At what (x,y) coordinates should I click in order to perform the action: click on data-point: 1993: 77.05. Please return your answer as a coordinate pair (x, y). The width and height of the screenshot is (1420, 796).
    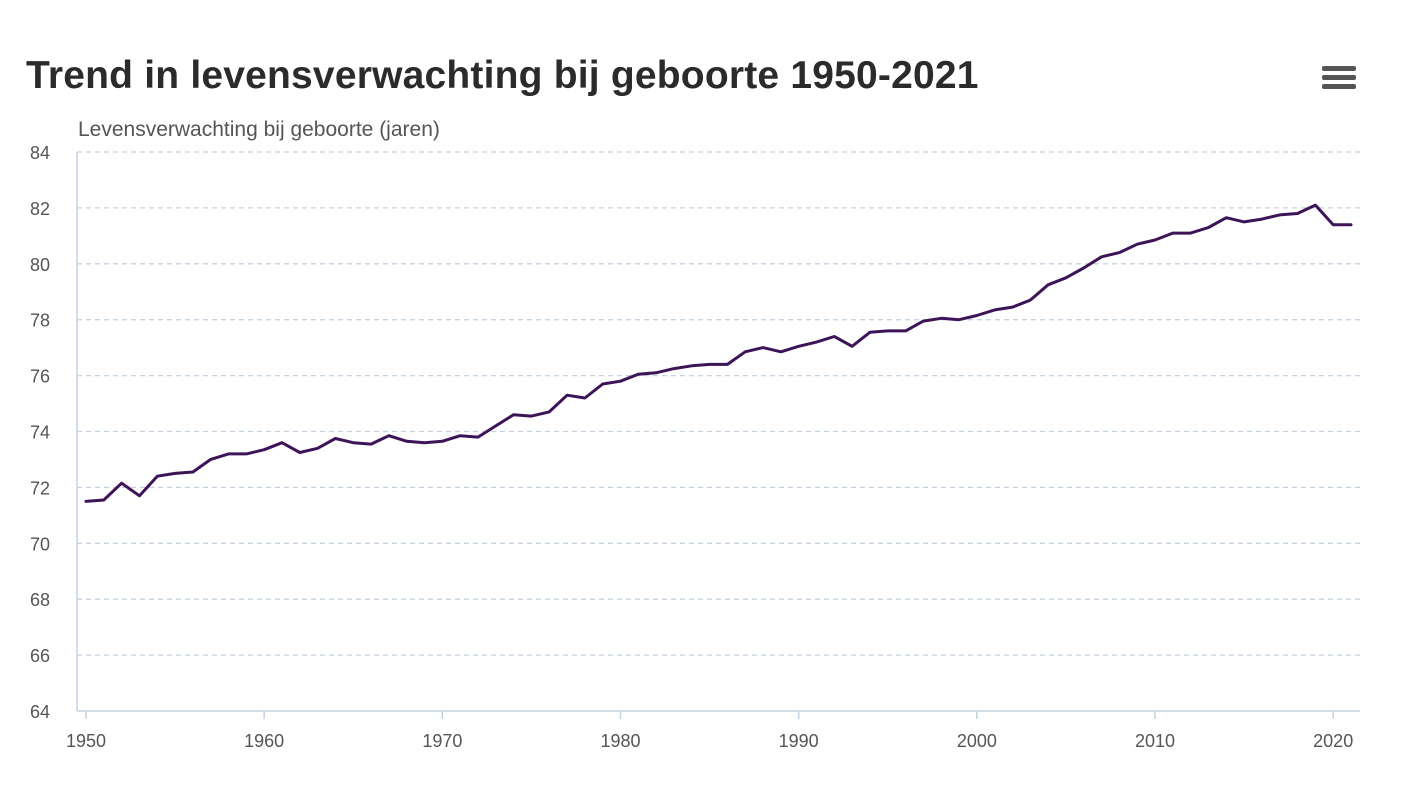
    Looking at the image, I should click on (852, 346).